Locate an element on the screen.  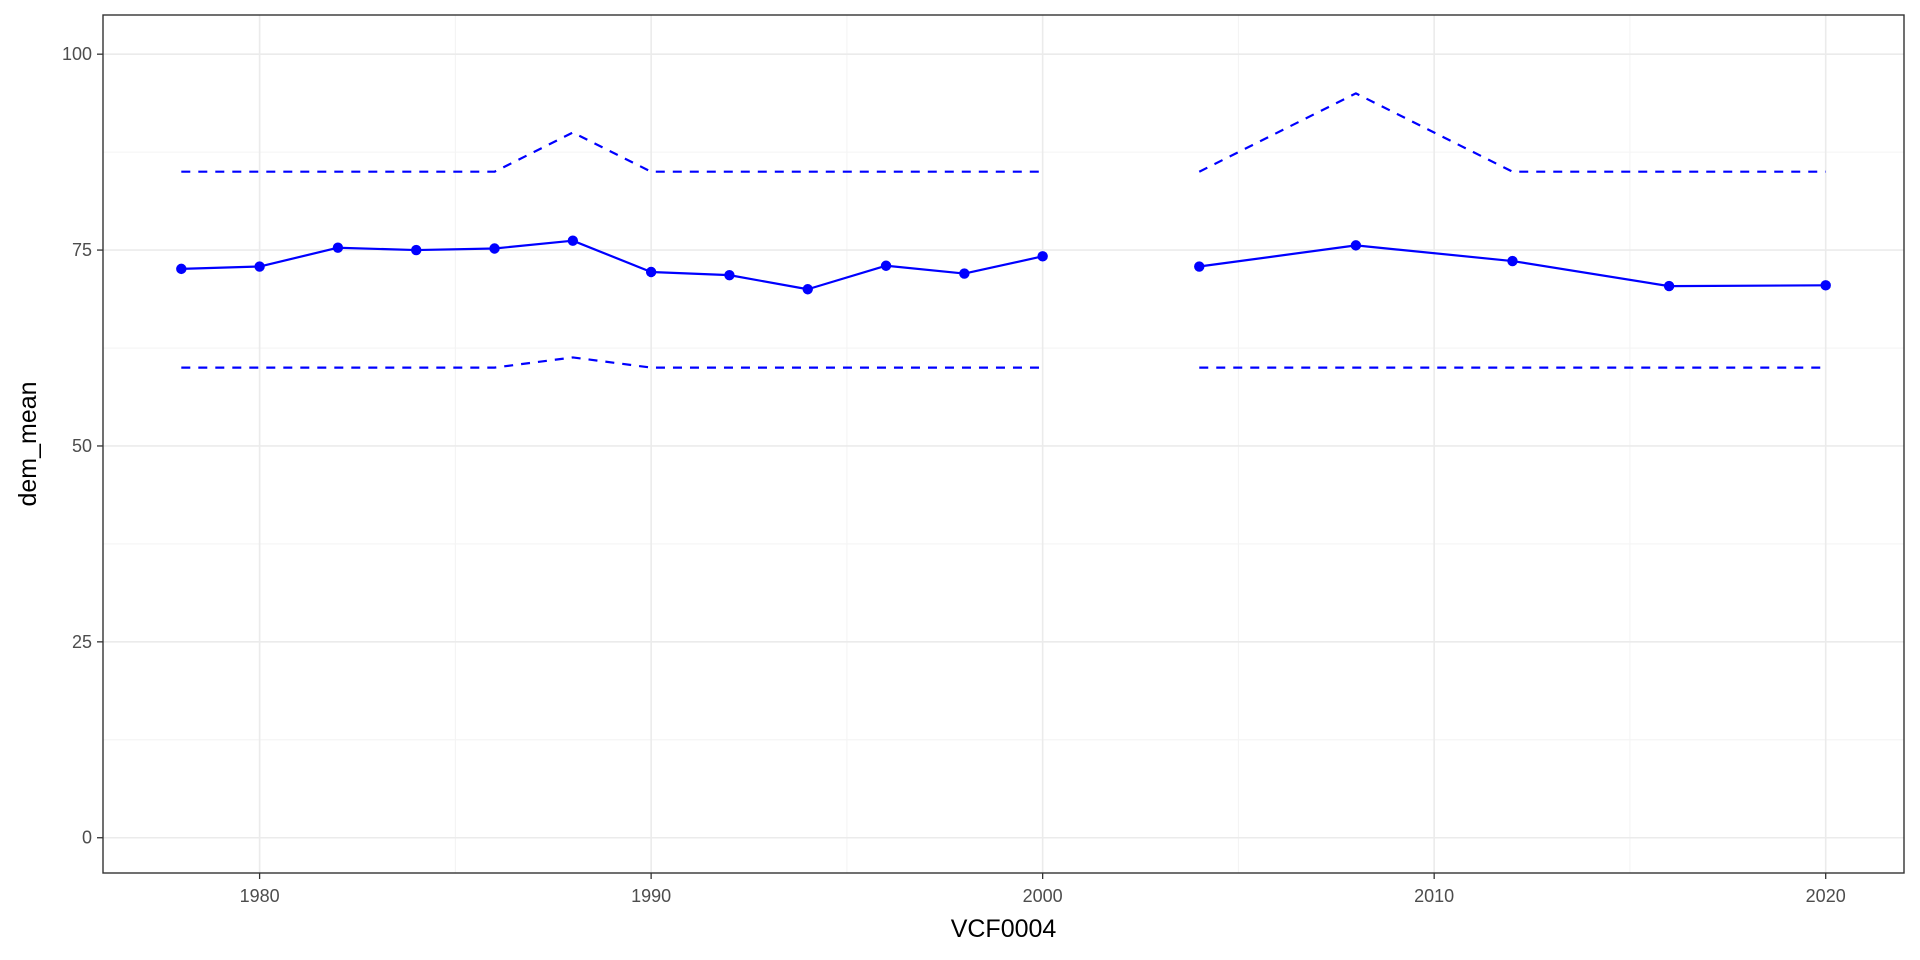
mean-series is located at coordinates (1003, 265).